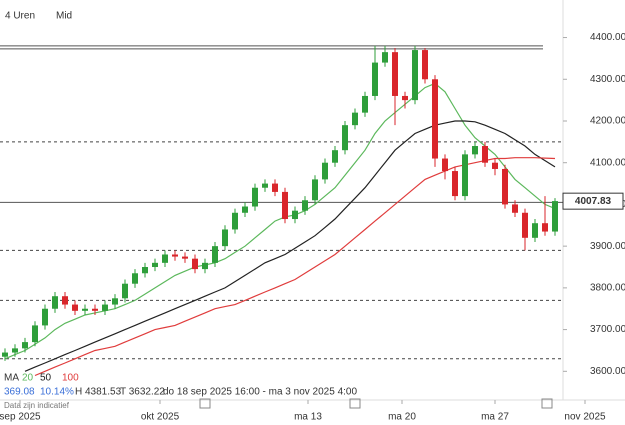 The height and width of the screenshot is (425, 625). What do you see at coordinates (607, 329) in the screenshot?
I see `y-tick-label: 3700.00` at bounding box center [607, 329].